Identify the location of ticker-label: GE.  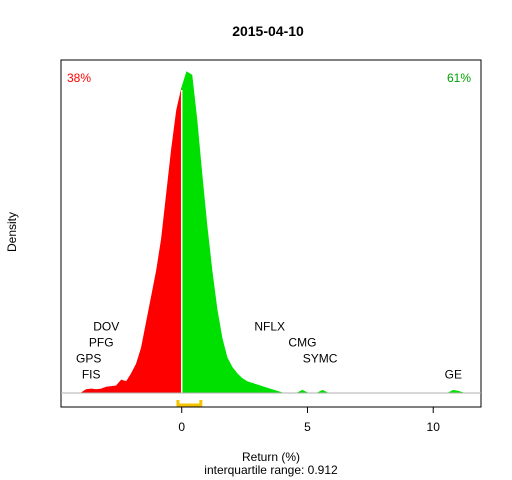
(453, 375).